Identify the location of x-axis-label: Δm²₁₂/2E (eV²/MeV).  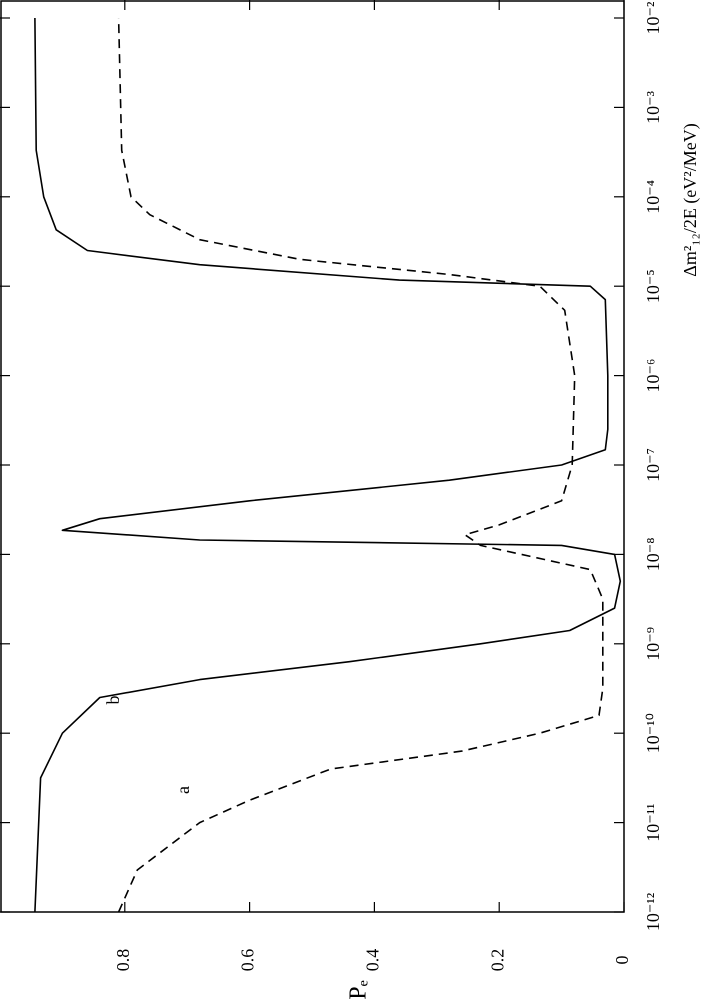
(690, 199).